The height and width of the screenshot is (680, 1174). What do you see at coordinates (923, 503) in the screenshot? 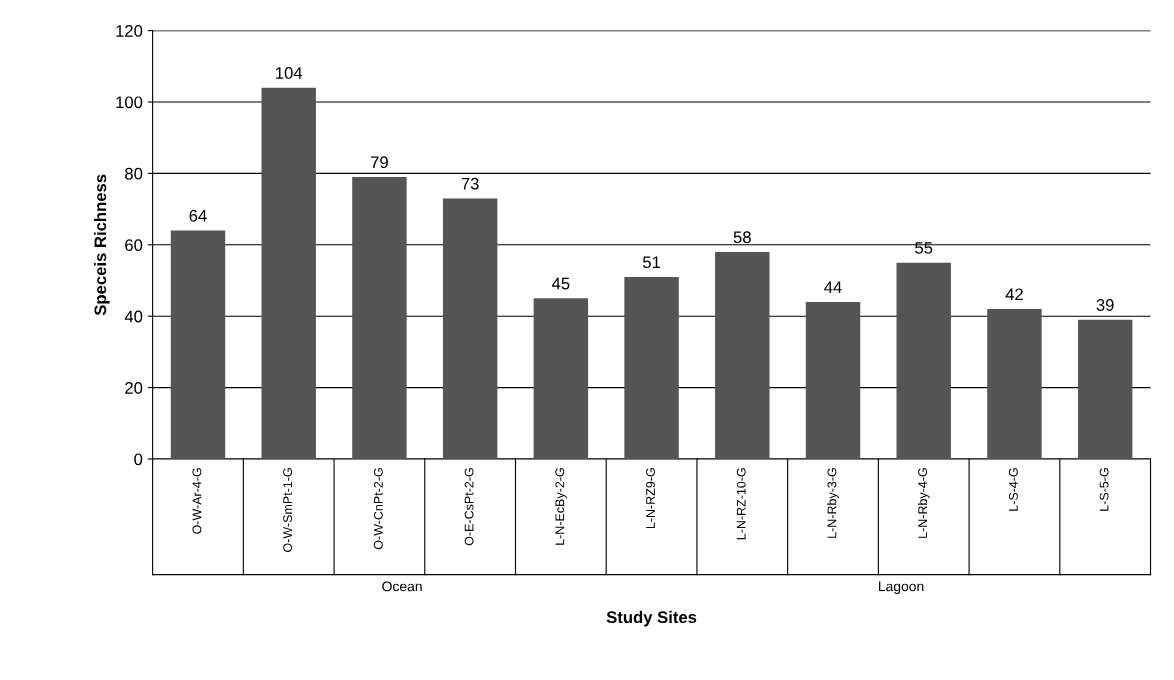
I see `x-tick-label: L-N-Rby-4-G` at bounding box center [923, 503].